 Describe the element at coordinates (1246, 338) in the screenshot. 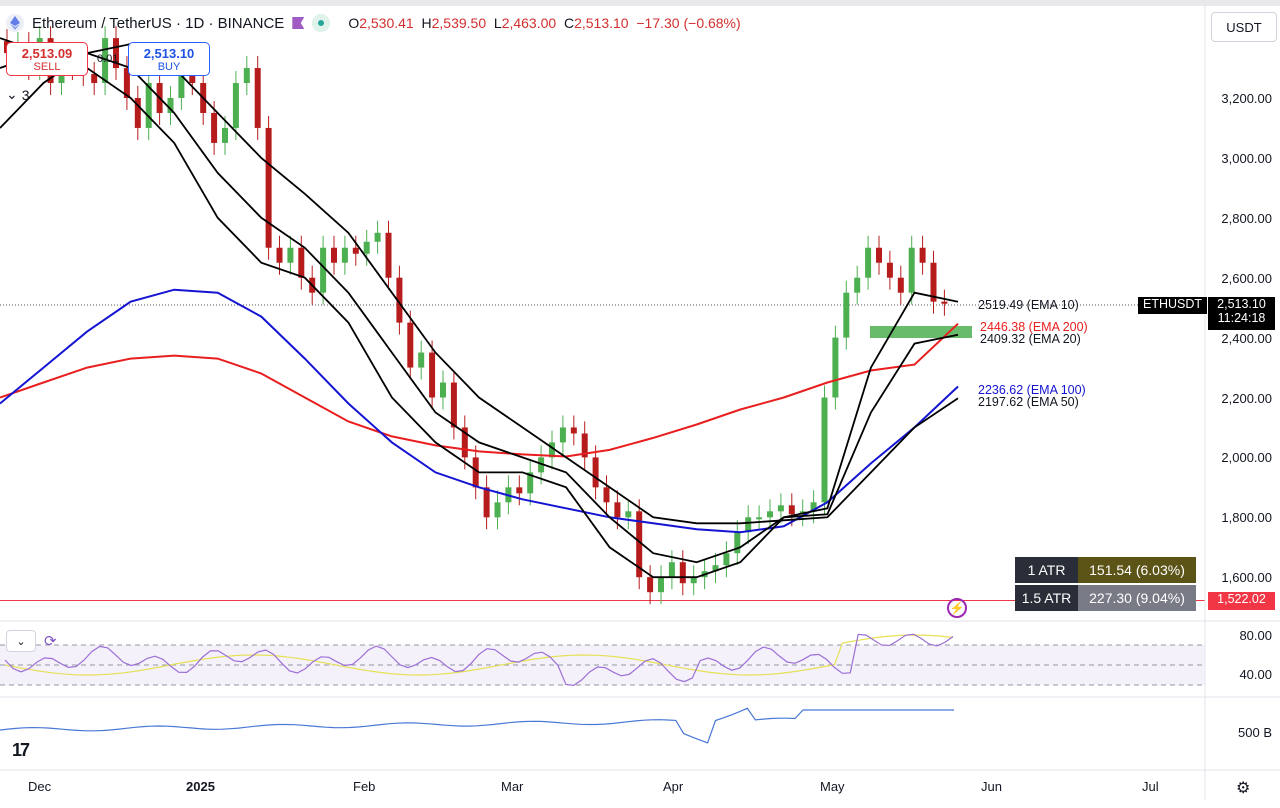

I see `y-tick: 2,400.00` at that location.